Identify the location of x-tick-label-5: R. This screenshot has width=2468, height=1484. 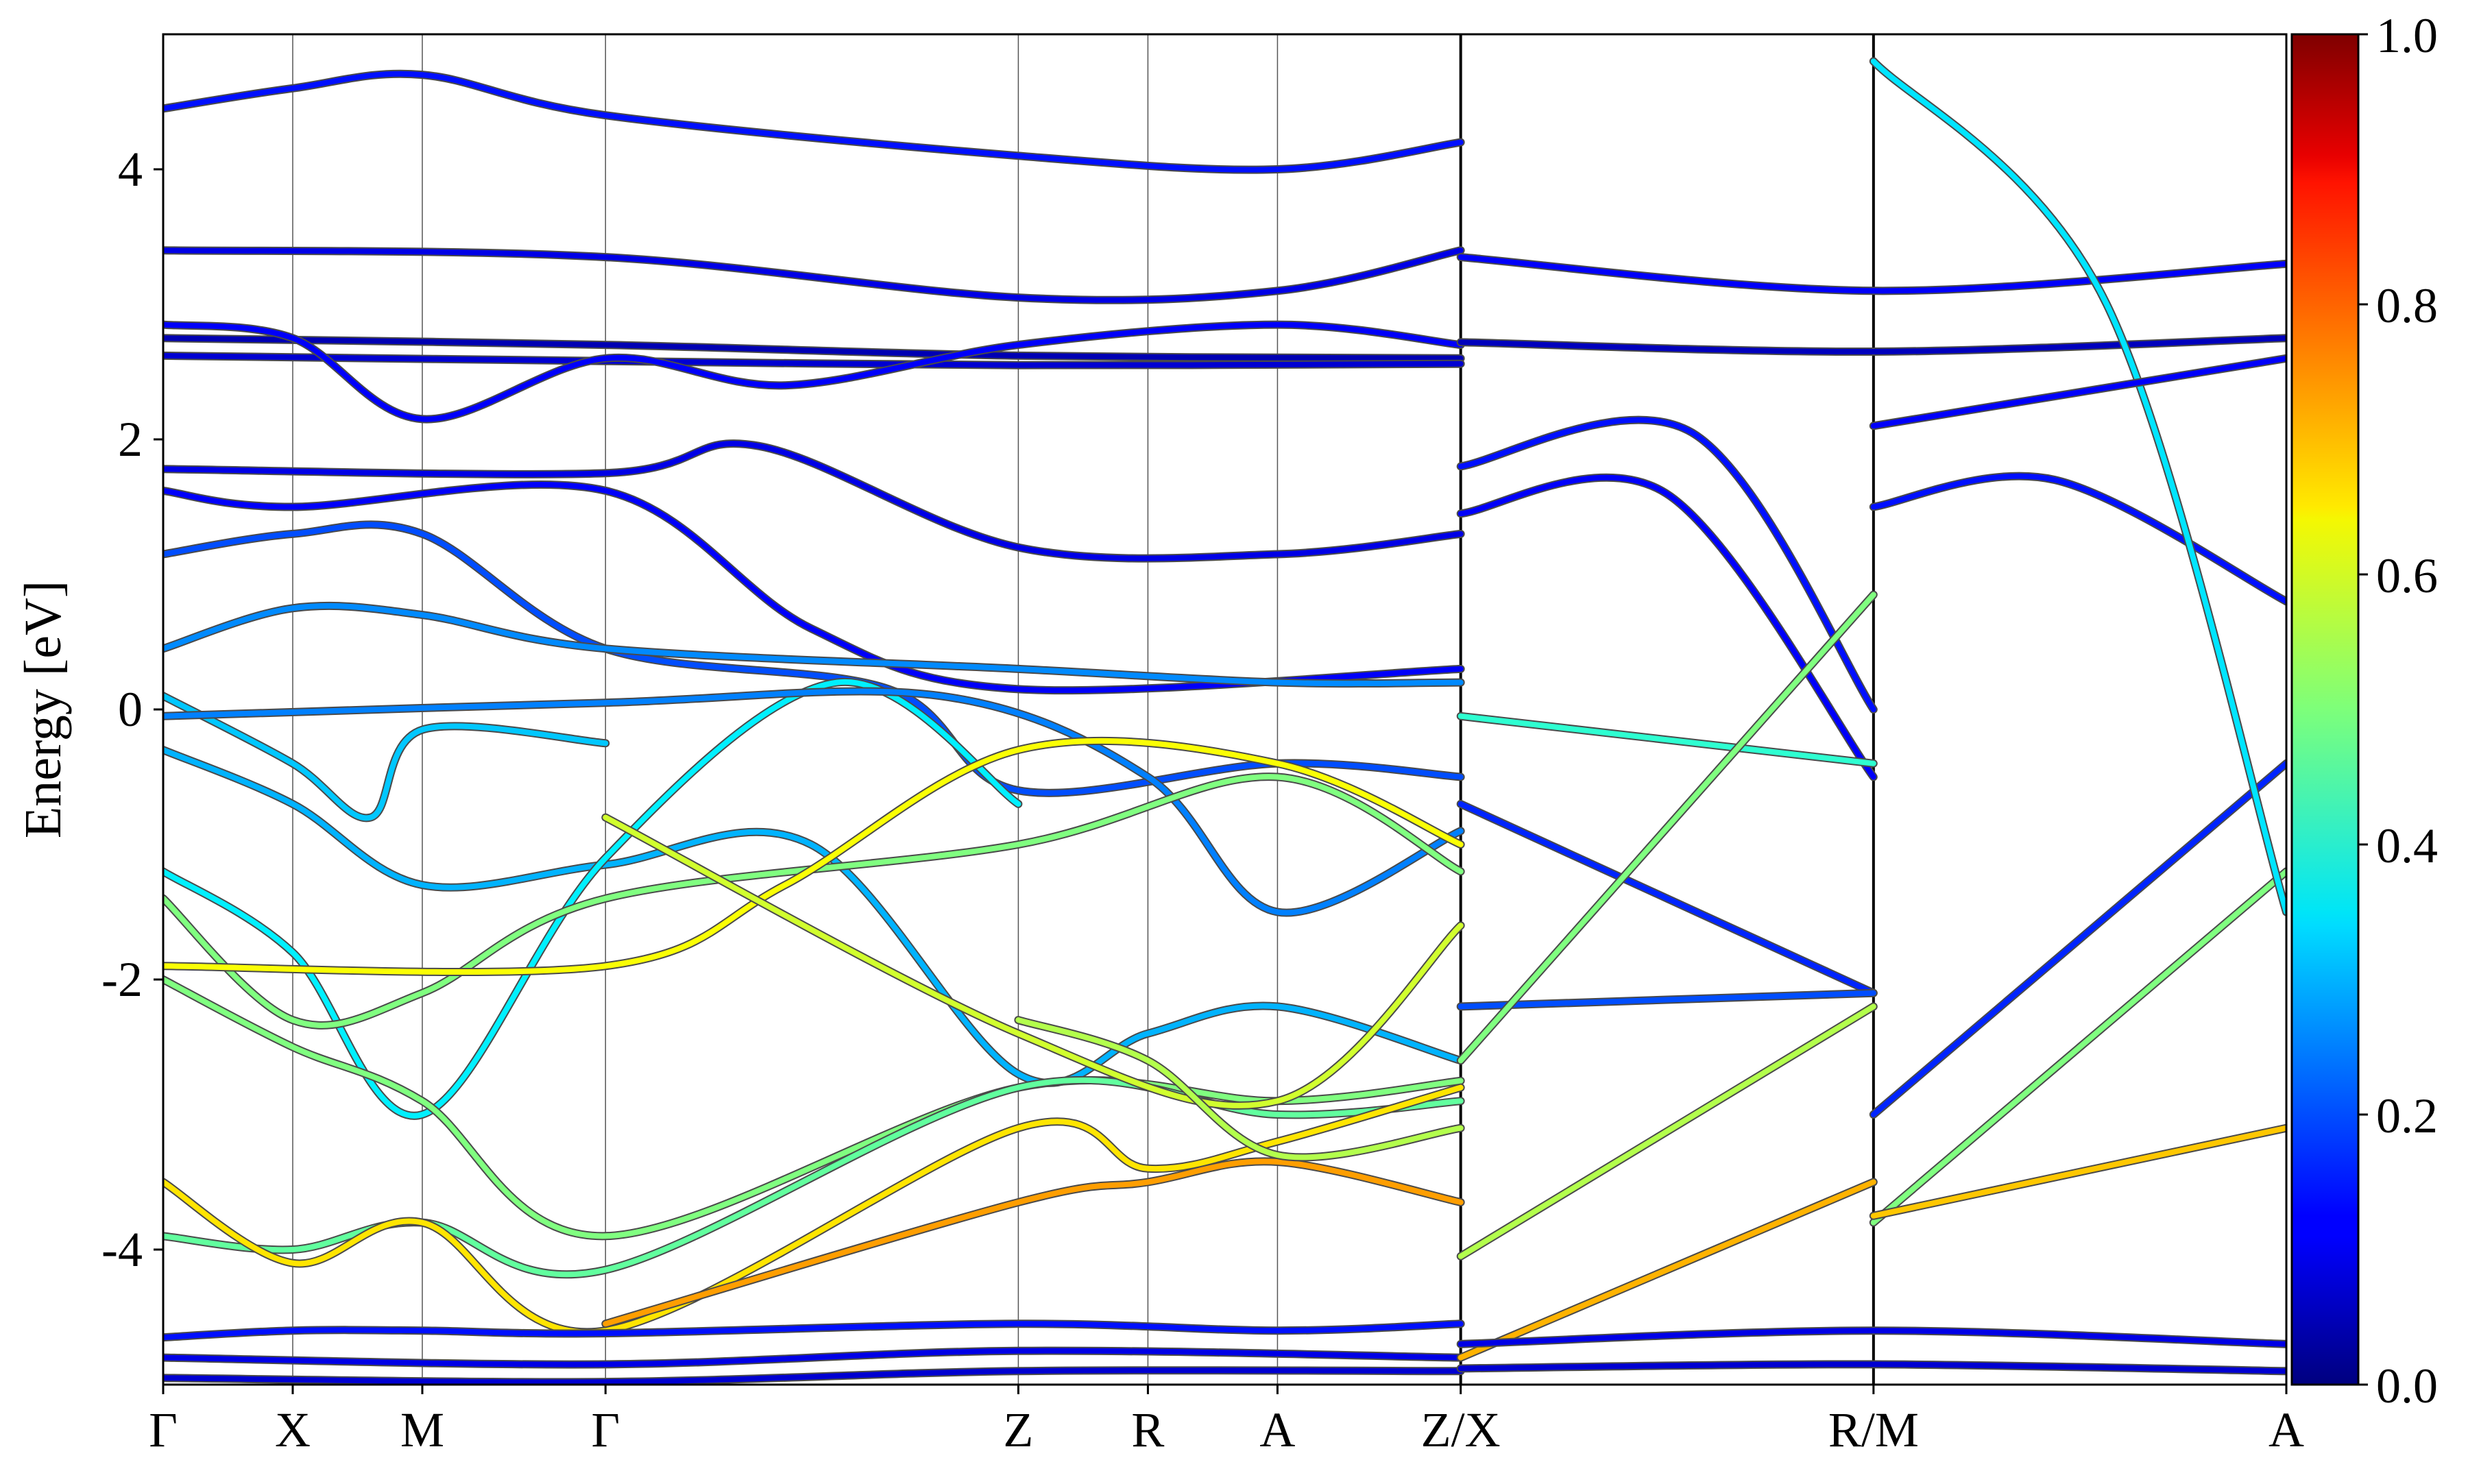
(1147, 1429).